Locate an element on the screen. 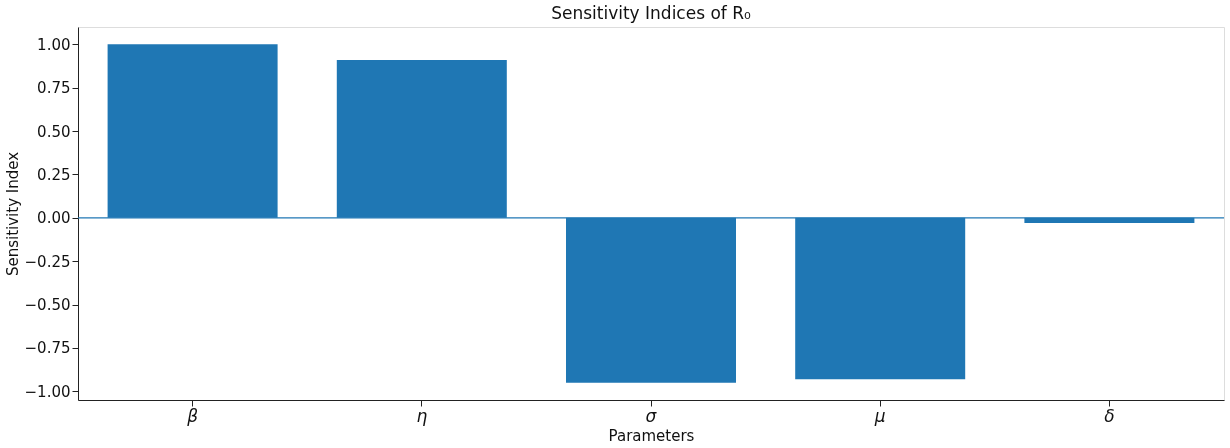 The height and width of the screenshot is (448, 1230). x-tick-label: δ is located at coordinates (1109, 415).